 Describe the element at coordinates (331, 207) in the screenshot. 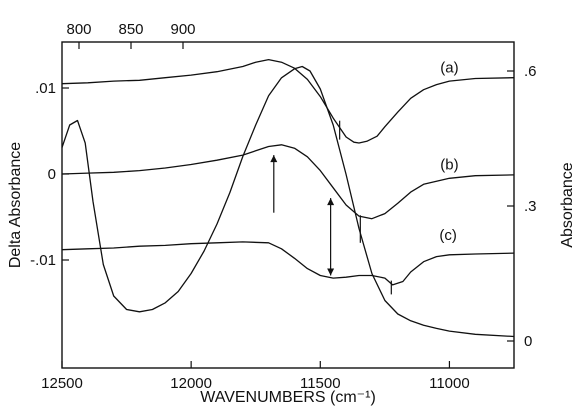

I see `annotation-marks` at that location.